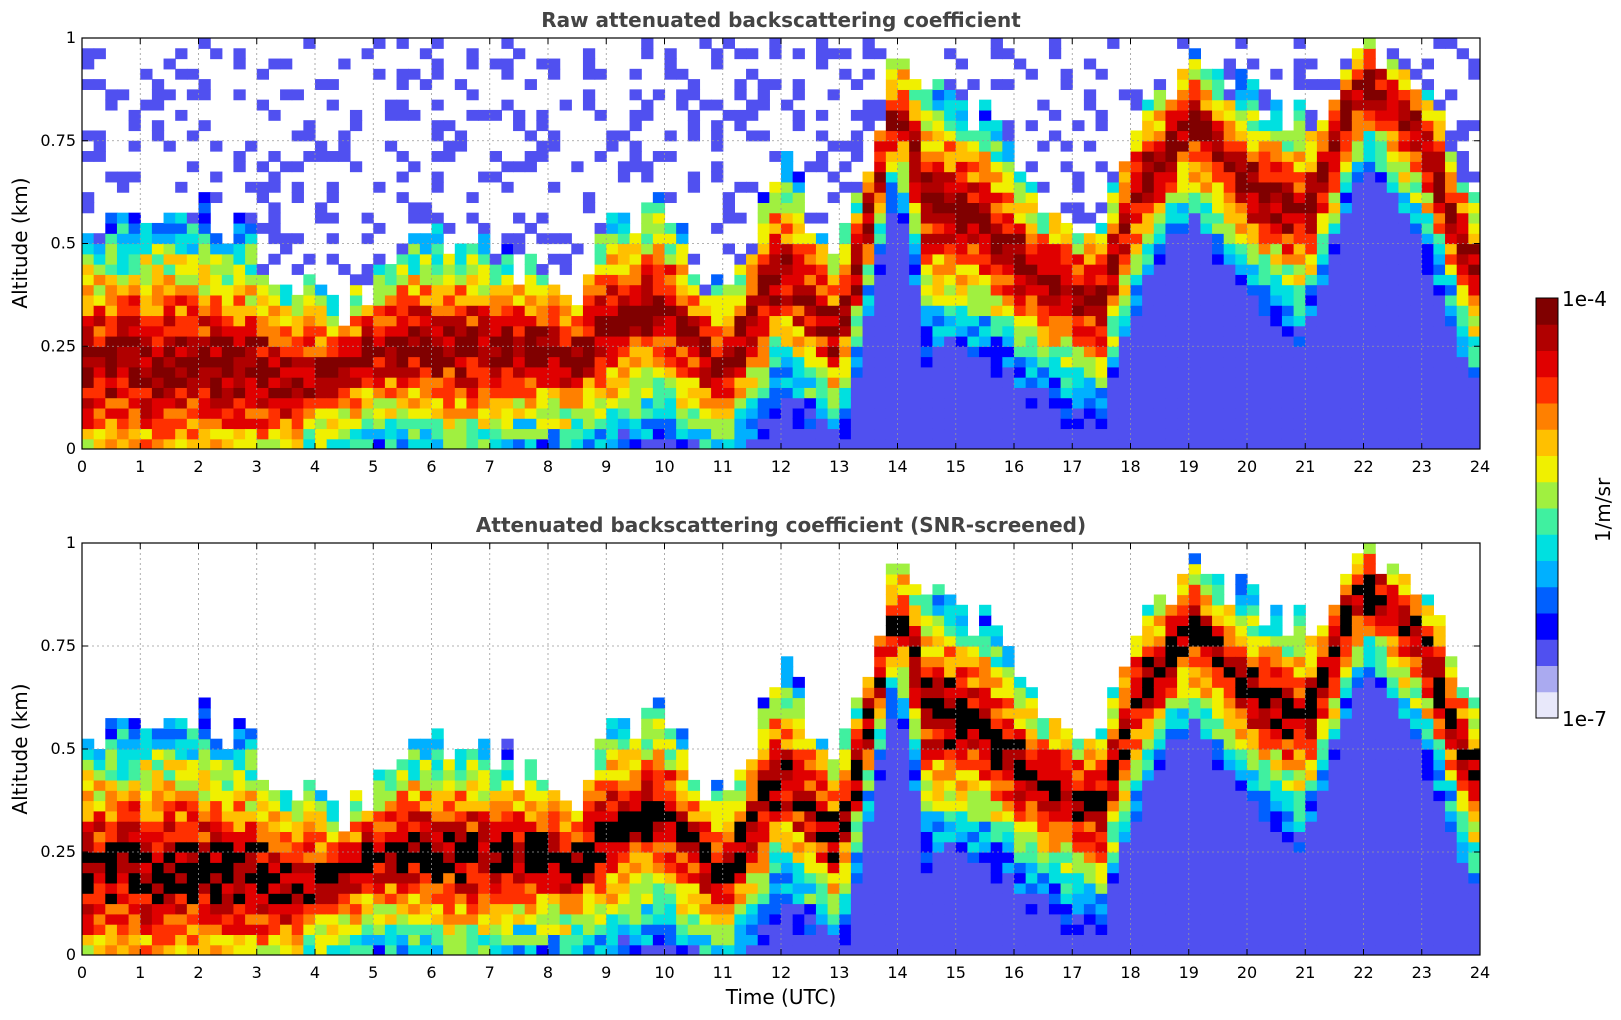 The height and width of the screenshot is (1020, 1621). What do you see at coordinates (1480, 466) in the screenshot?
I see `x-tick-label: 24` at bounding box center [1480, 466].